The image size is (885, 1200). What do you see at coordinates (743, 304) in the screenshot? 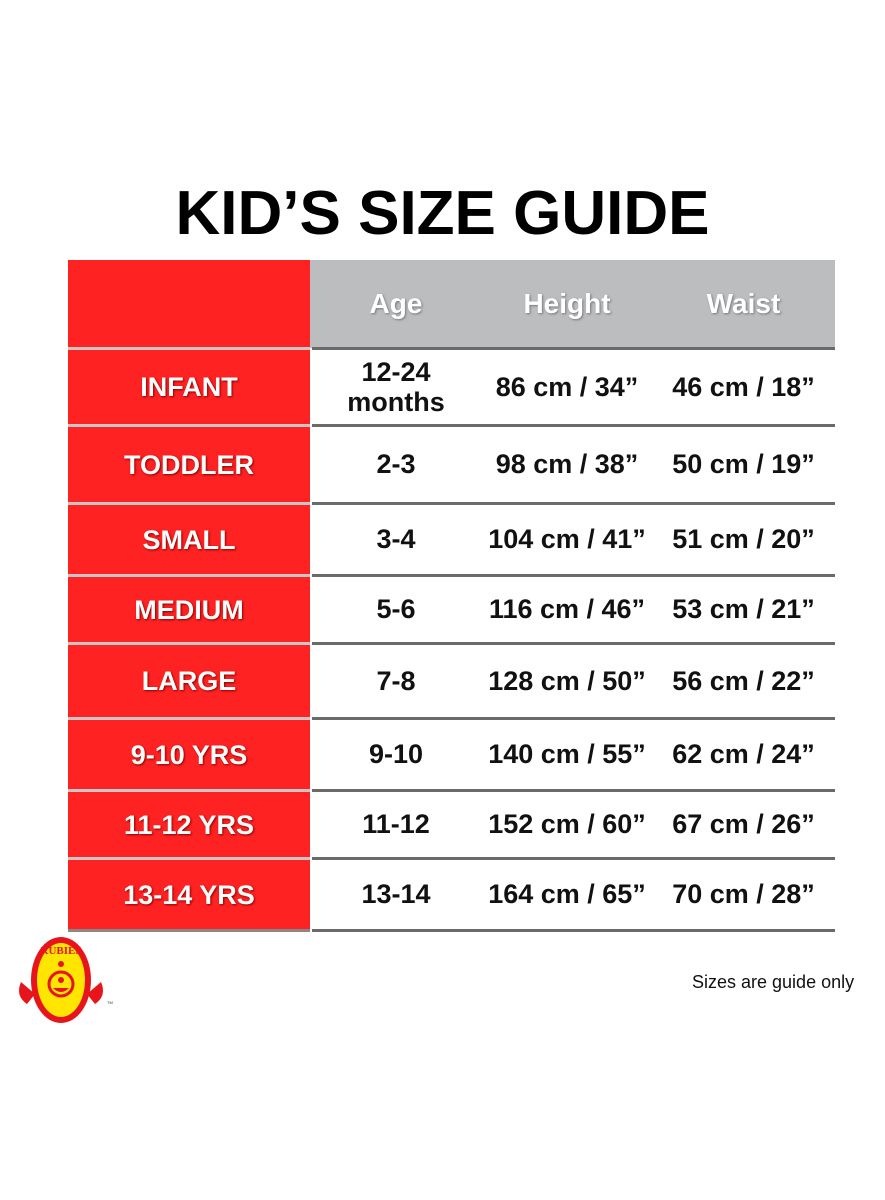
I see `header-waist: Waist` at bounding box center [743, 304].